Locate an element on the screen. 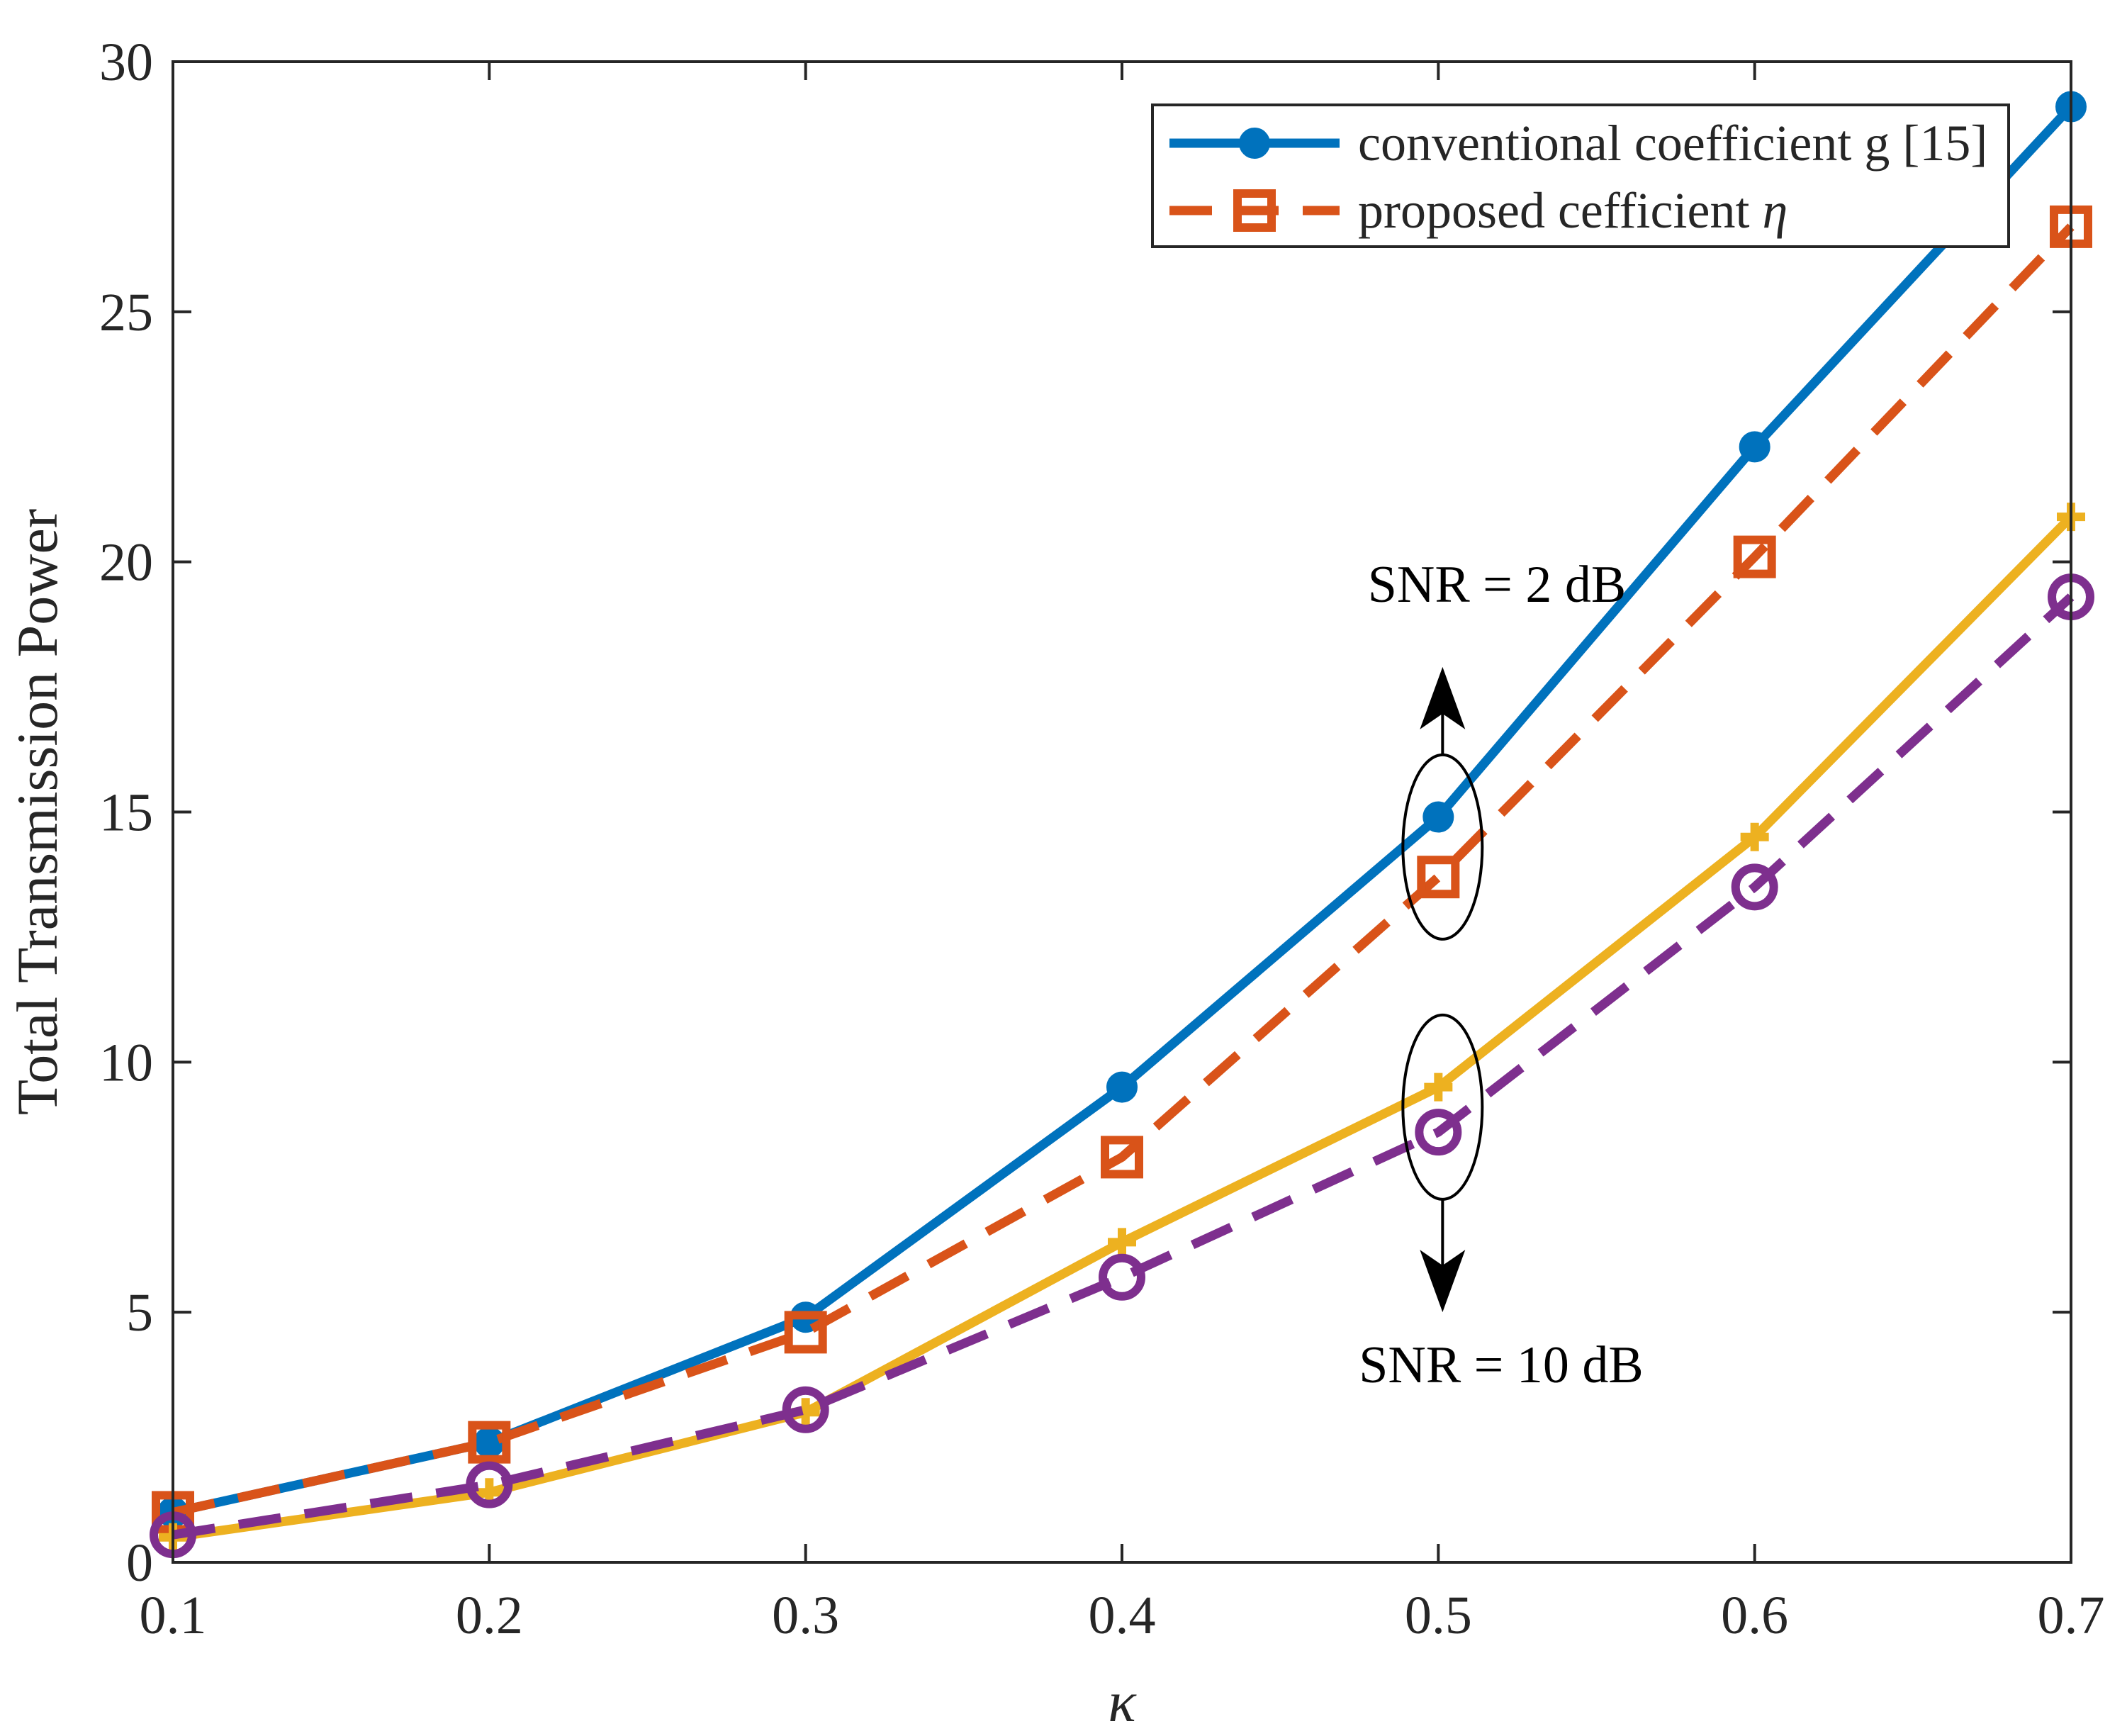  legend-label-2-symbol: η is located at coordinates (1775, 211).